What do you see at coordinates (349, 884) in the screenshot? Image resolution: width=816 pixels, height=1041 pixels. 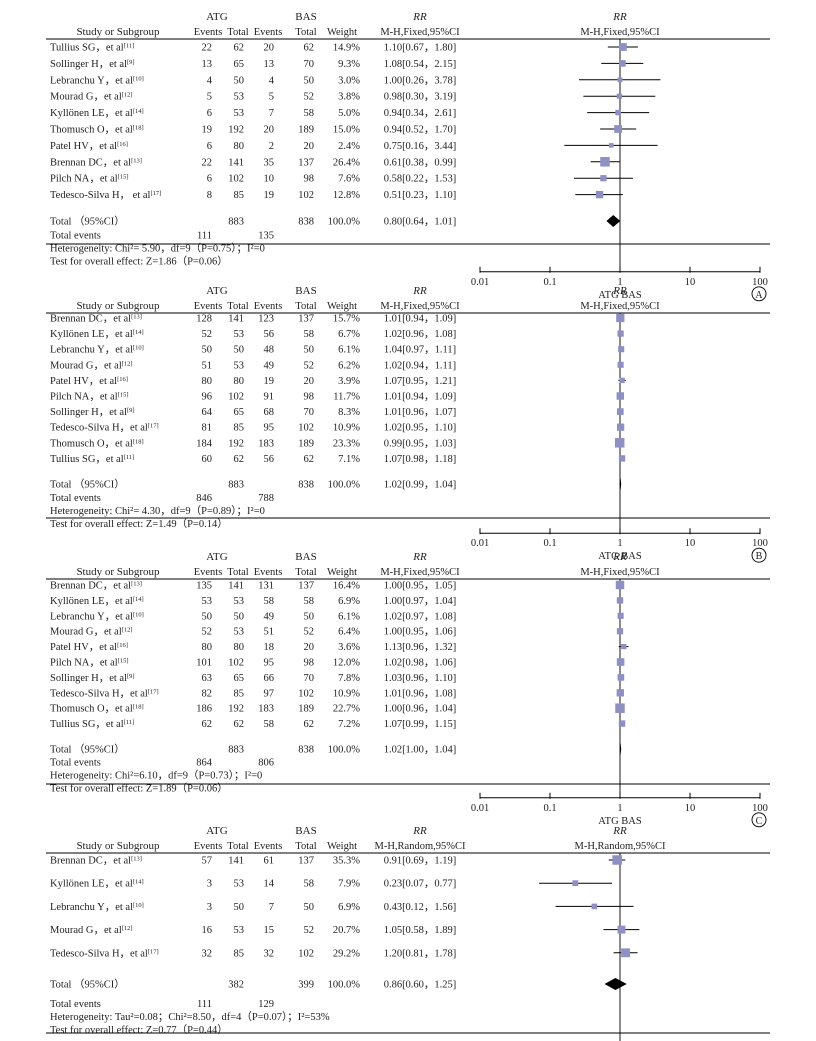 I see `weight: 7.9%` at bounding box center [349, 884].